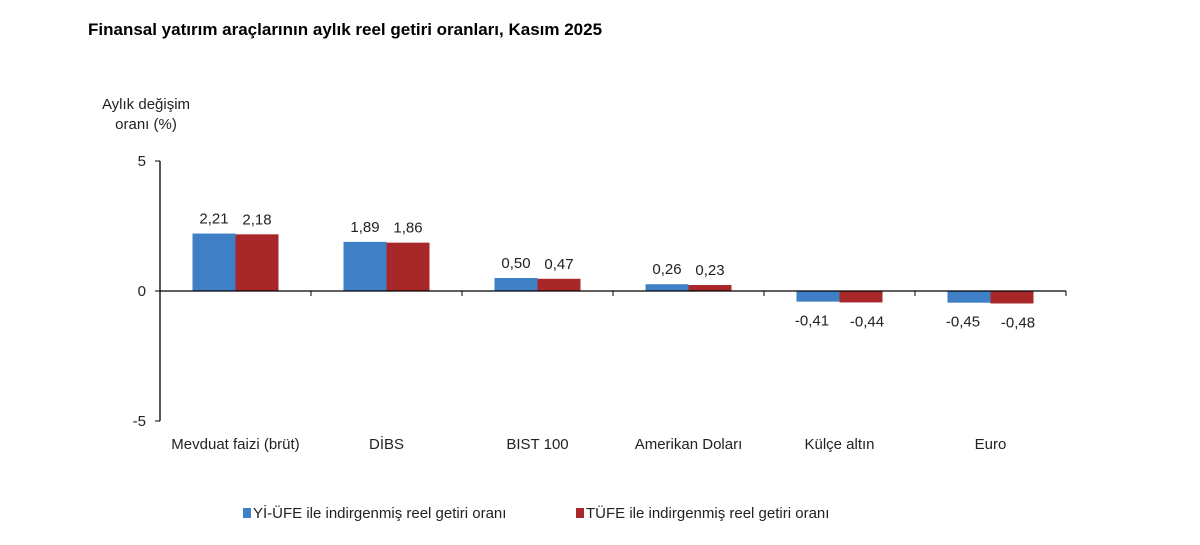 The width and height of the screenshot is (1200, 545). What do you see at coordinates (839, 444) in the screenshot?
I see `x-tick-label: Külçe altın` at bounding box center [839, 444].